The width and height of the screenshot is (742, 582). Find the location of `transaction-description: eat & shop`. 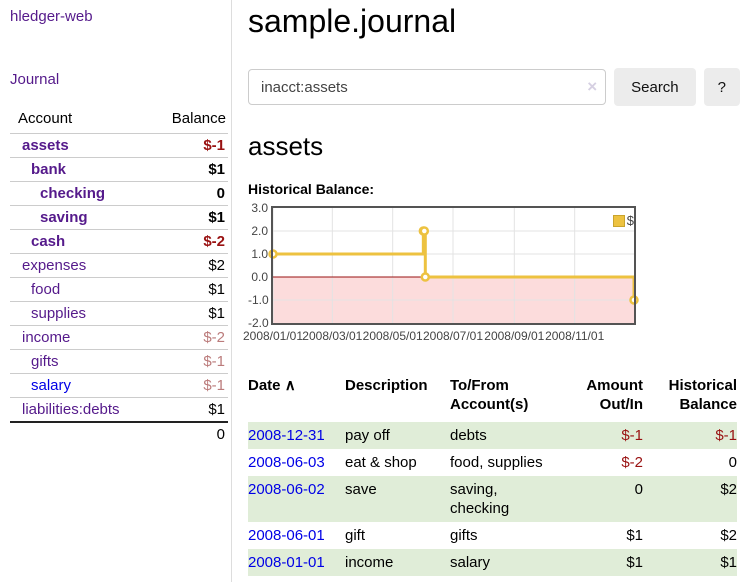

transaction-description: eat & shop is located at coordinates (381, 462).